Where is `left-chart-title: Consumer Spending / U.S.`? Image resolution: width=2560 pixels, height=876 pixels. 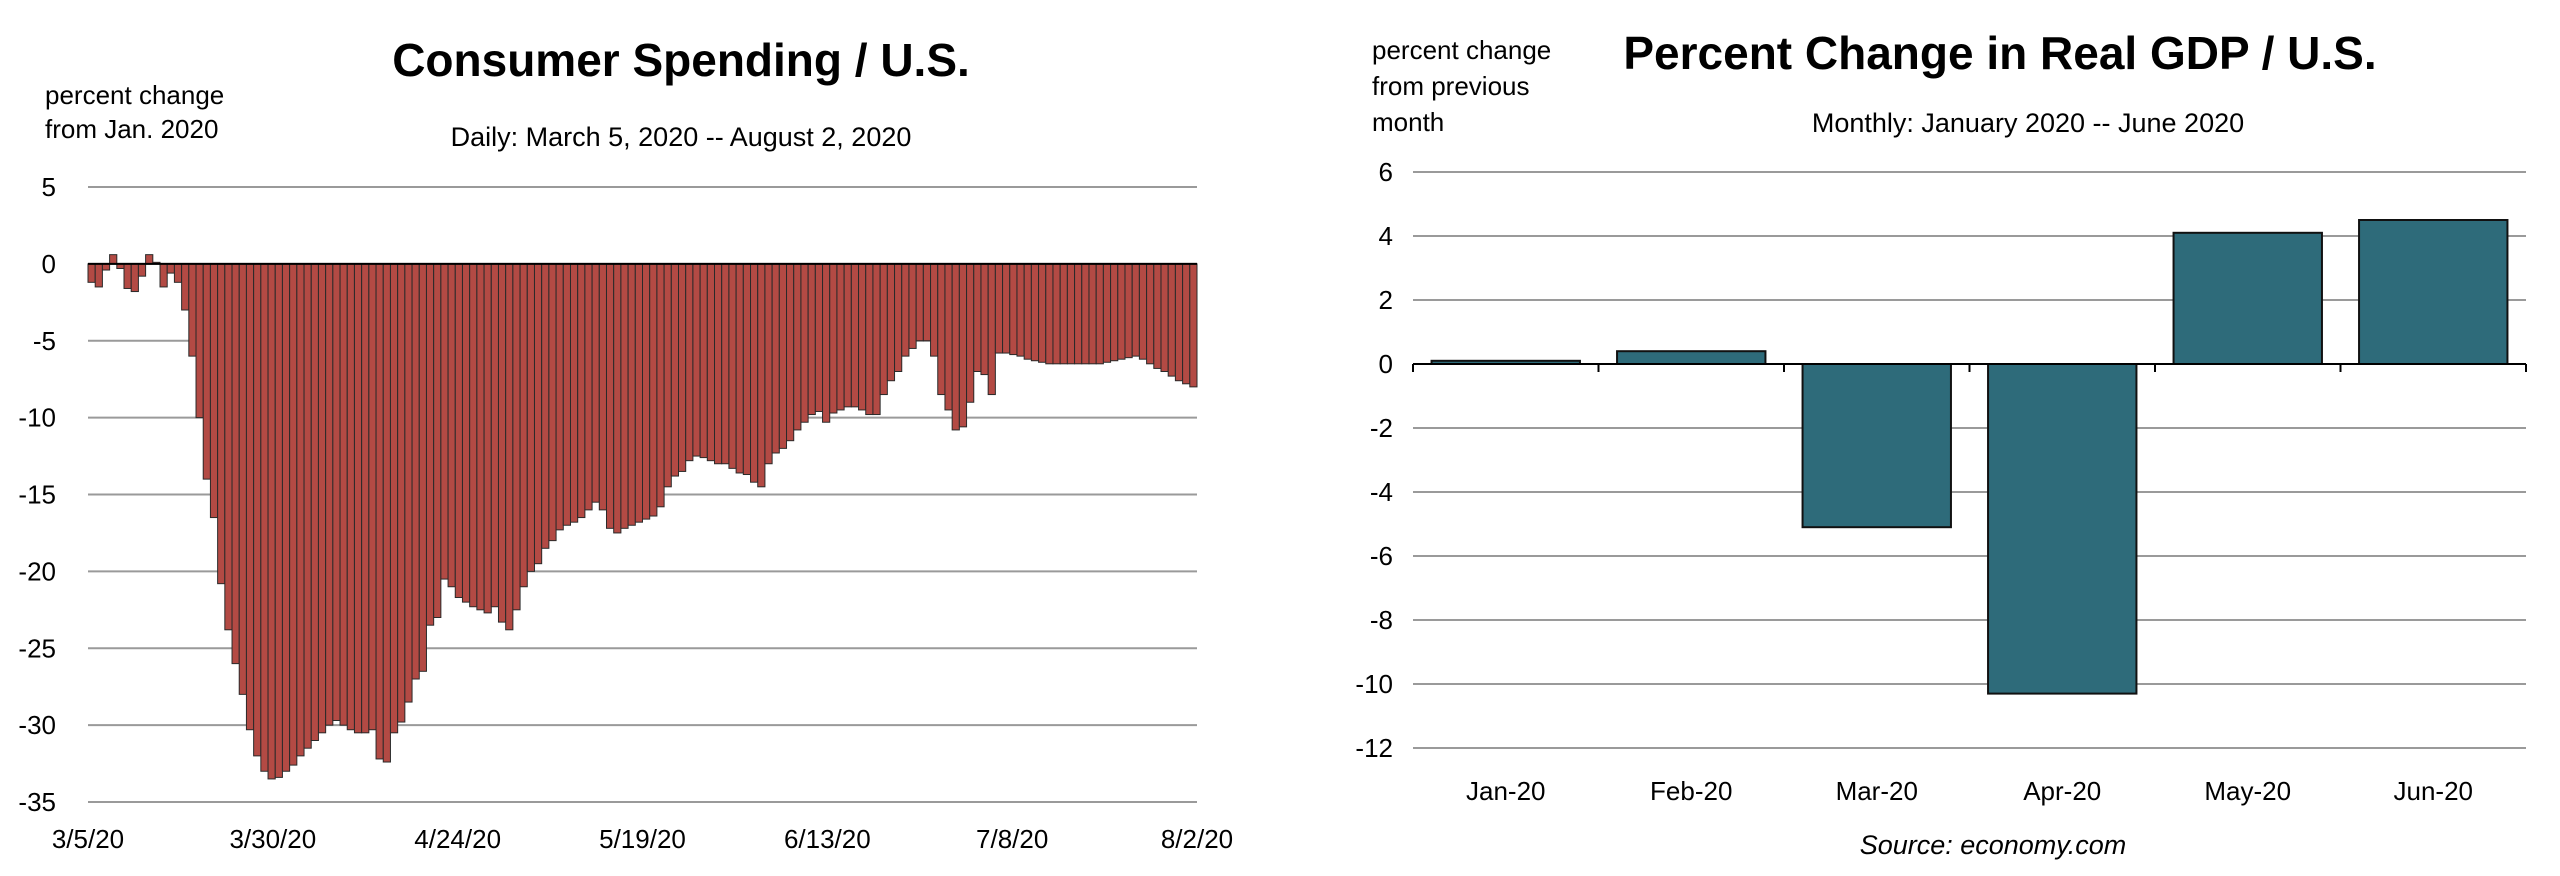
left-chart-title: Consumer Spending / U.S. is located at coordinates (681, 60).